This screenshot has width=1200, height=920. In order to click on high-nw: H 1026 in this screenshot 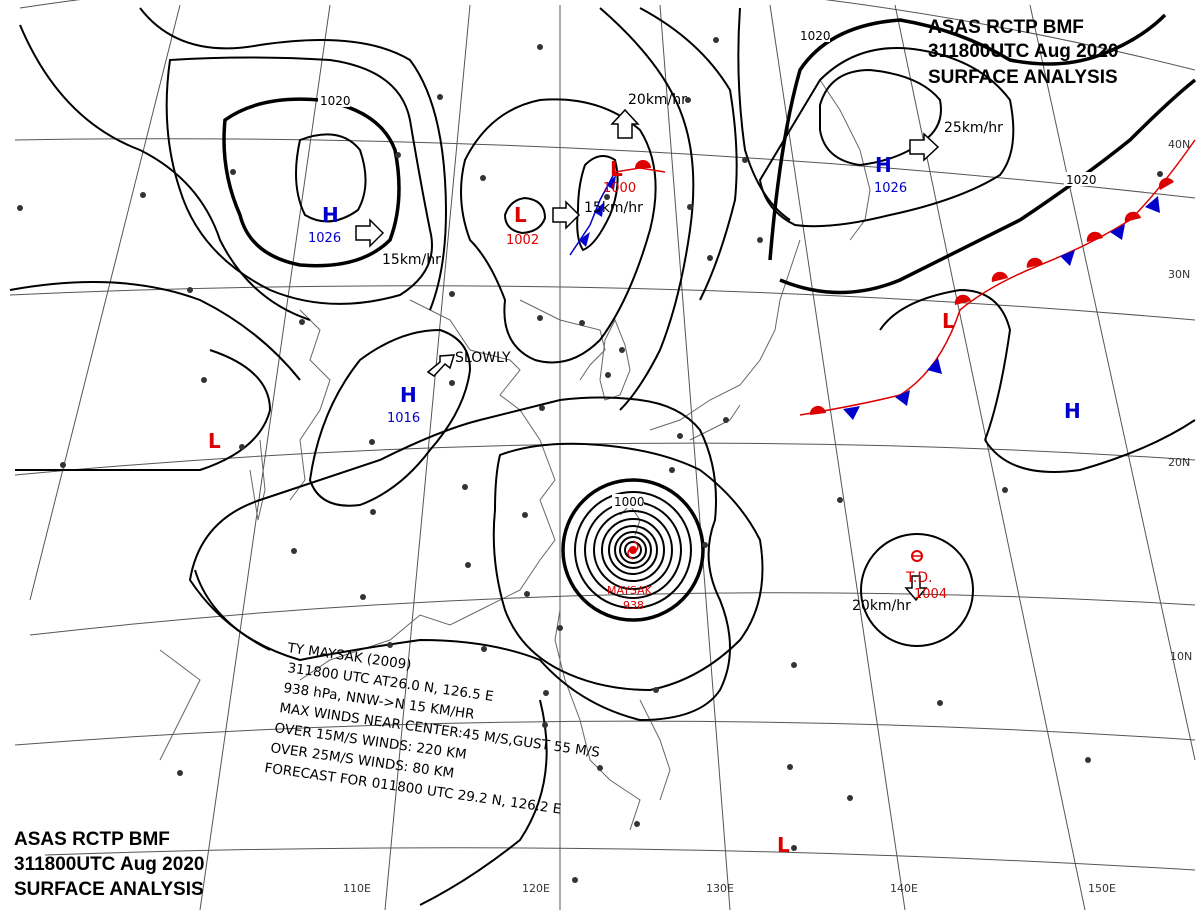, I will do `click(324, 224)`.